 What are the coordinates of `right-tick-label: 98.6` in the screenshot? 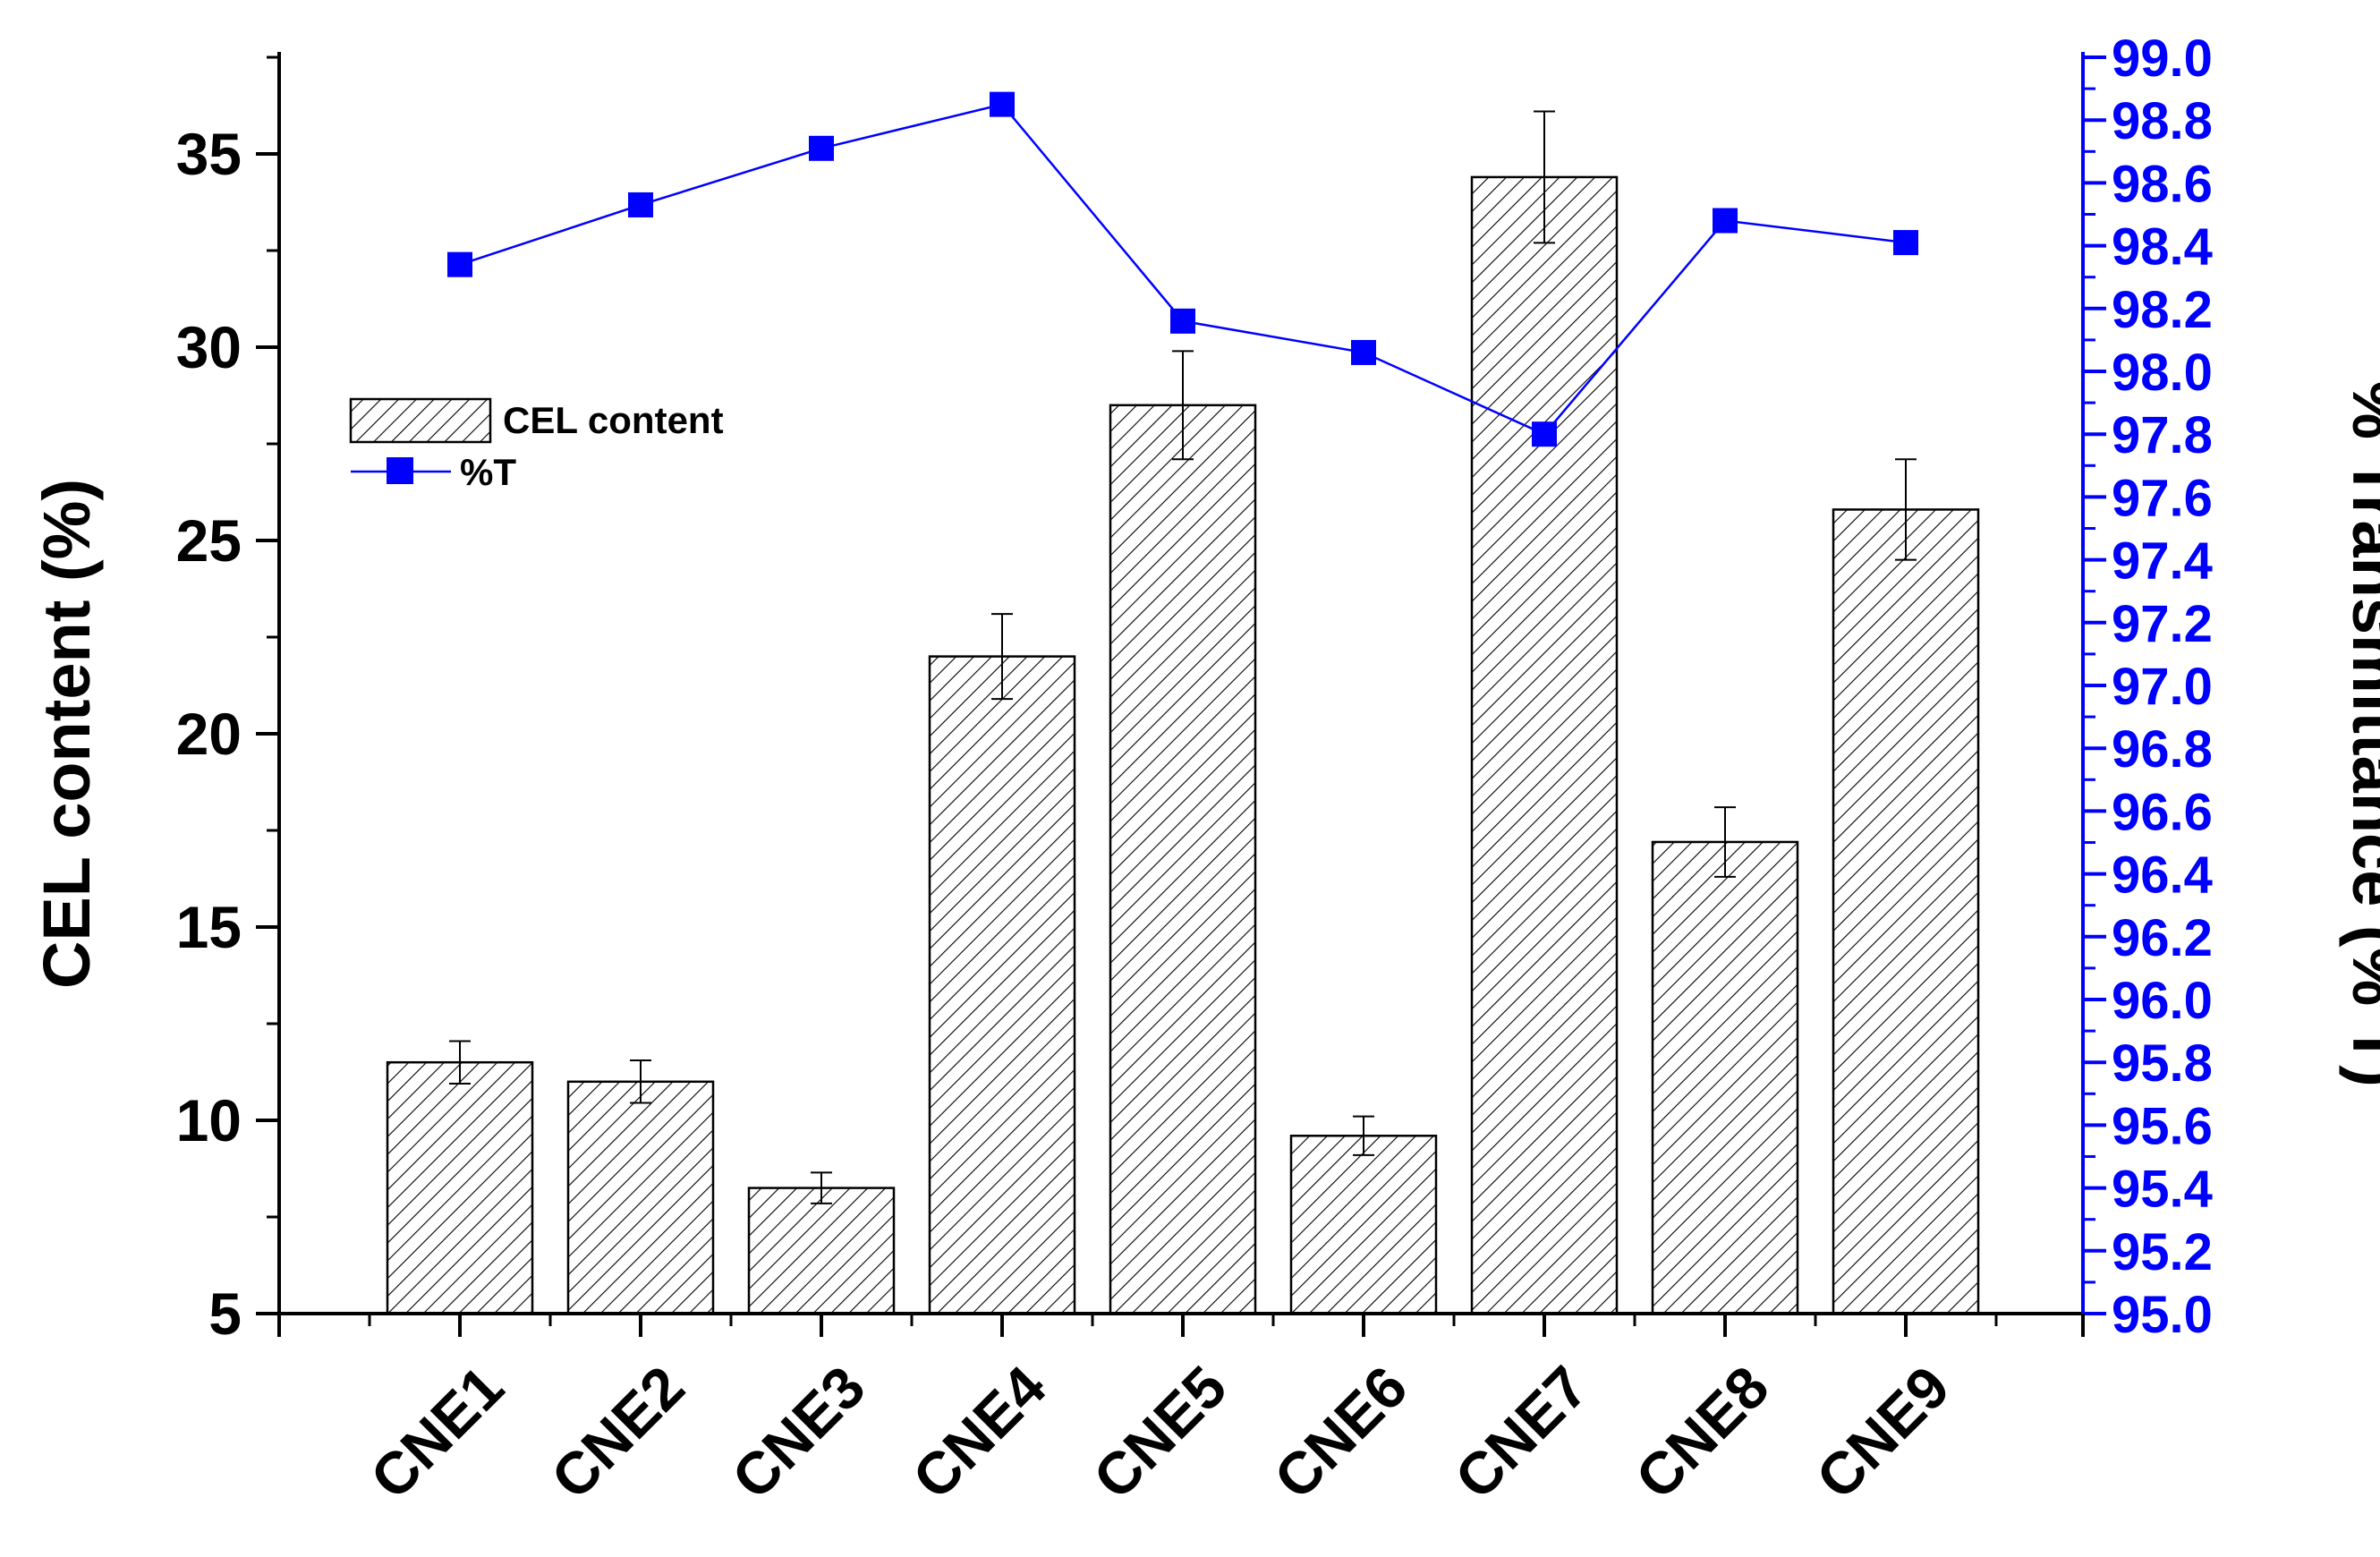 It's located at (2162, 184).